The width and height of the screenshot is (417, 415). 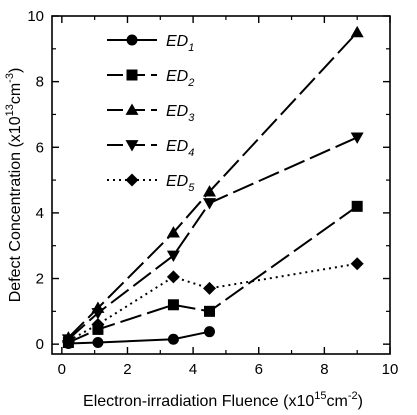 What do you see at coordinates (180, 113) in the screenshot?
I see `legend-label: ED3` at bounding box center [180, 113].